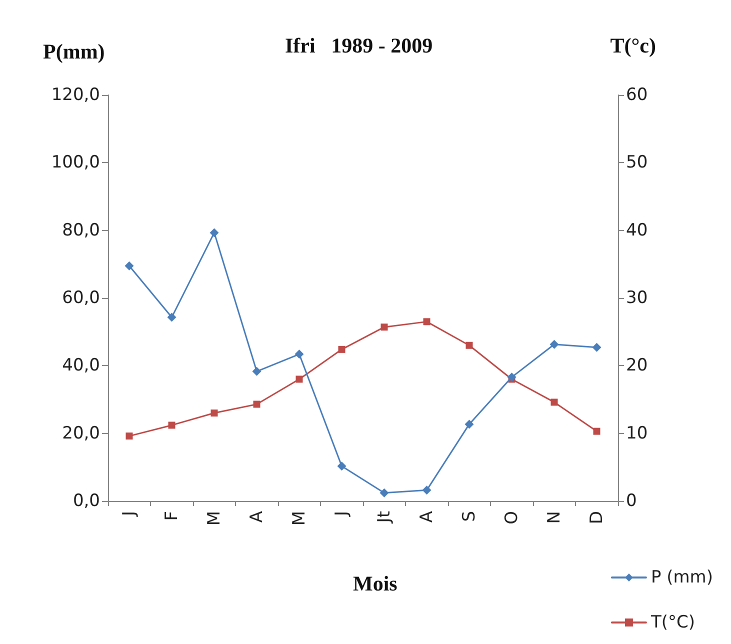 The height and width of the screenshot is (644, 731). I want to click on x-tick-label: S, so click(469, 516).